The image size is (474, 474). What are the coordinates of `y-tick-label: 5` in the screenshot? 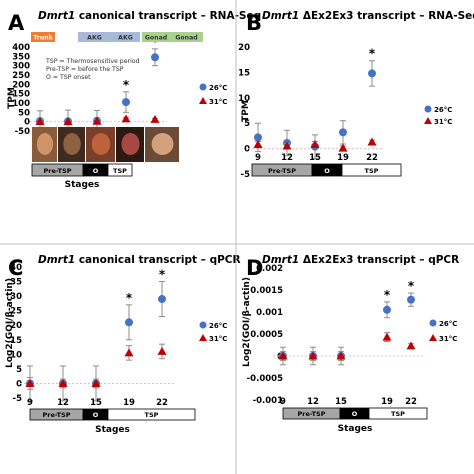 It's located at (19, 370).